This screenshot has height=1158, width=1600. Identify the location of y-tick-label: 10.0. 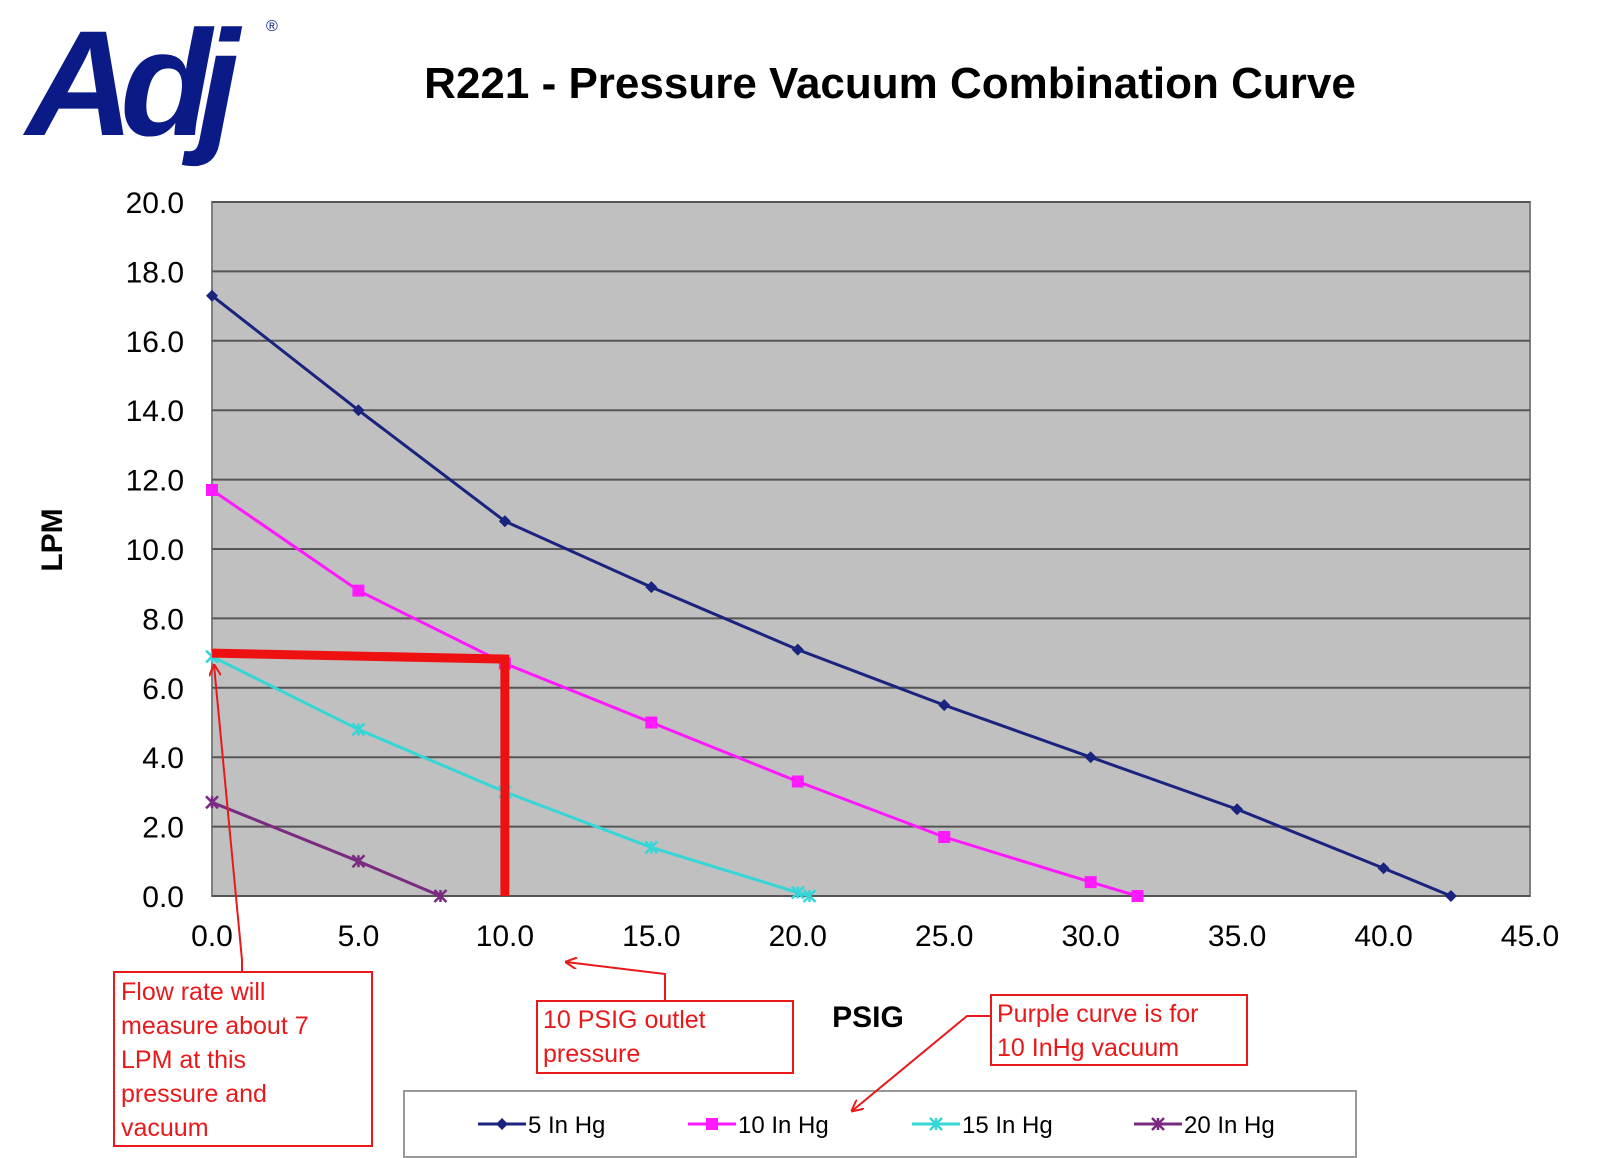
(155, 550).